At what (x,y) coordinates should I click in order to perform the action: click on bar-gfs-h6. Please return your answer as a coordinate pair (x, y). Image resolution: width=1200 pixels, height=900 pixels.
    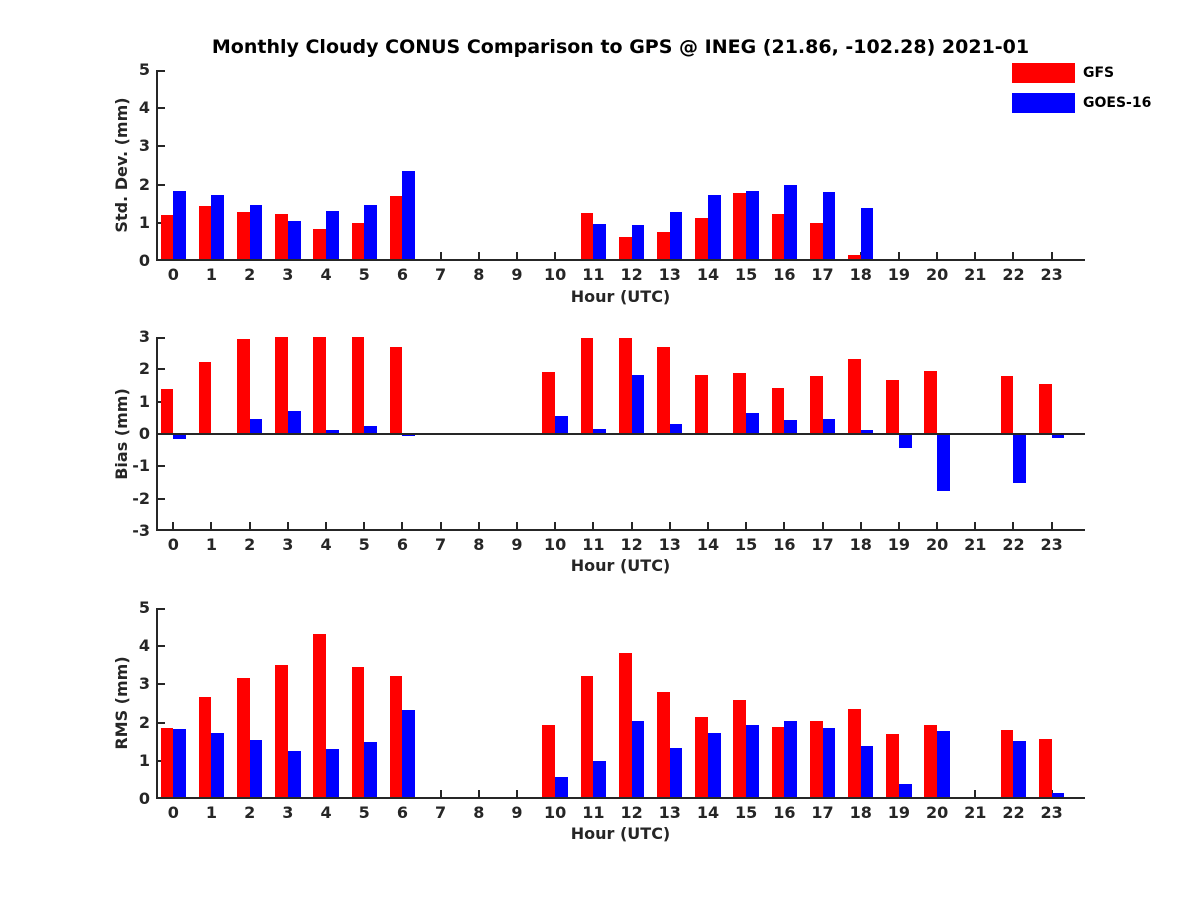
    Looking at the image, I should click on (396, 390).